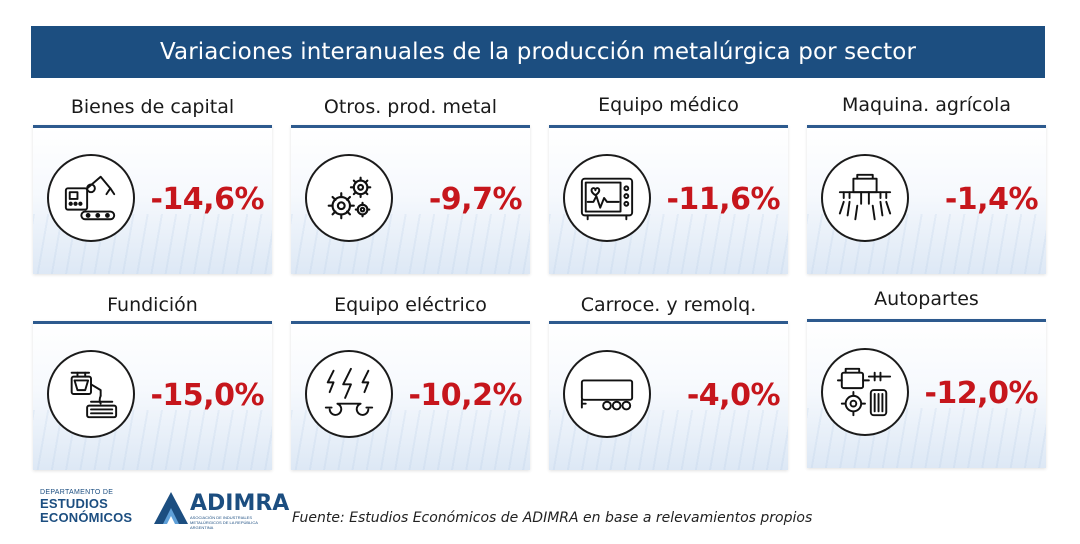  What do you see at coordinates (465, 395) in the screenshot?
I see `variation-value: -10,2%` at bounding box center [465, 395].